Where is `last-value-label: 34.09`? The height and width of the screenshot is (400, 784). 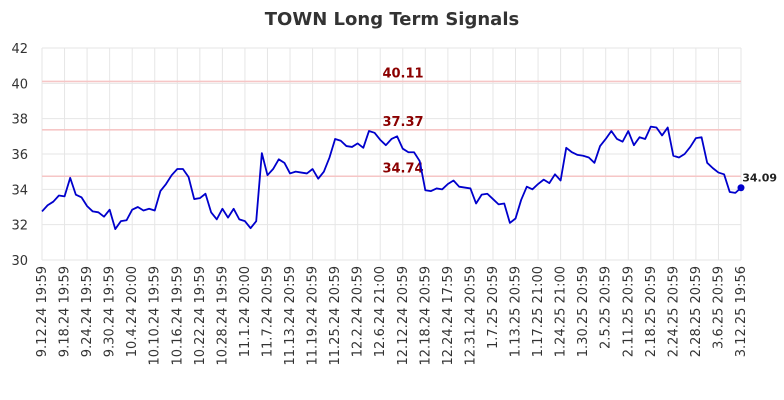
last-value-label: 34.09 is located at coordinates (759, 178).